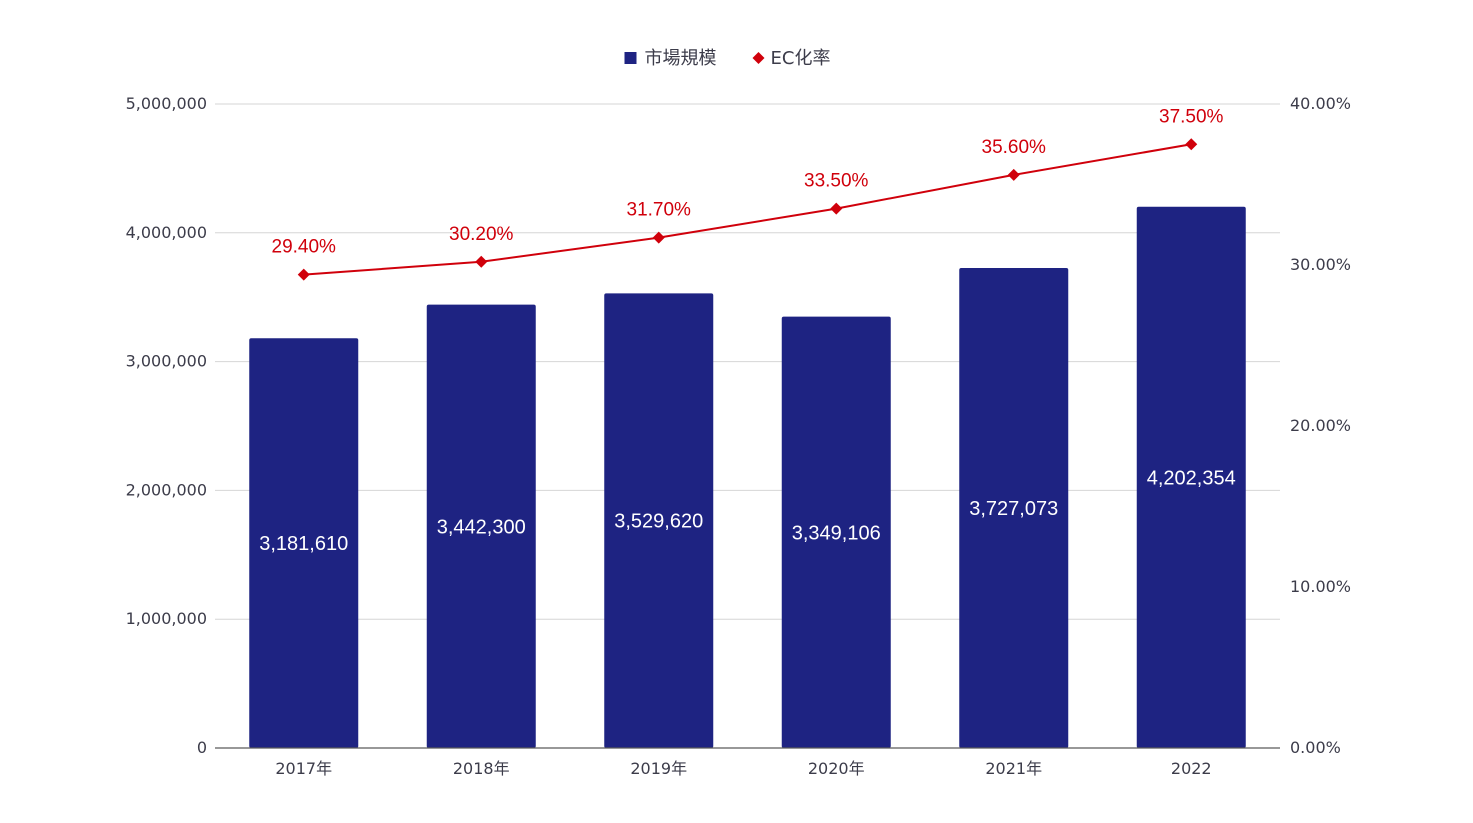 The width and height of the screenshot is (1473, 823). I want to click on bar-value-label: 3,442,300, so click(481, 527).